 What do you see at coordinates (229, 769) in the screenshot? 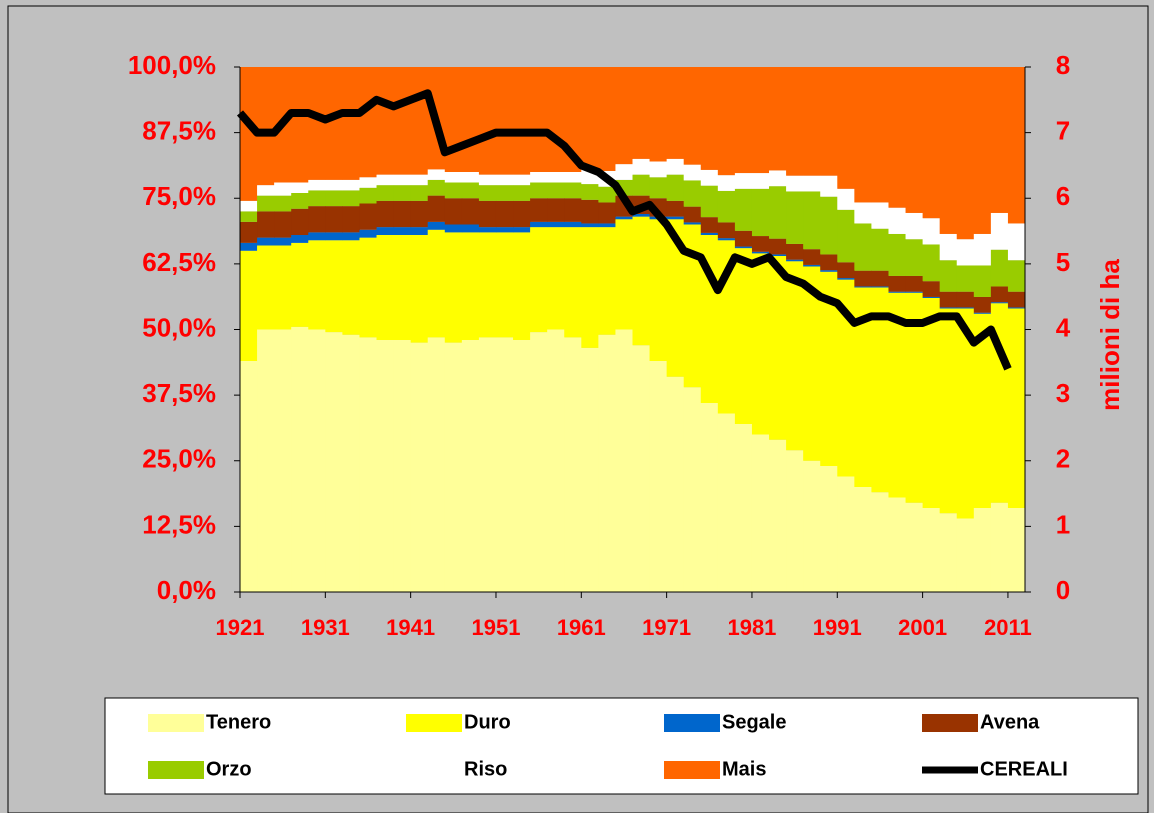
I see `legend-label: Orzo` at bounding box center [229, 769].